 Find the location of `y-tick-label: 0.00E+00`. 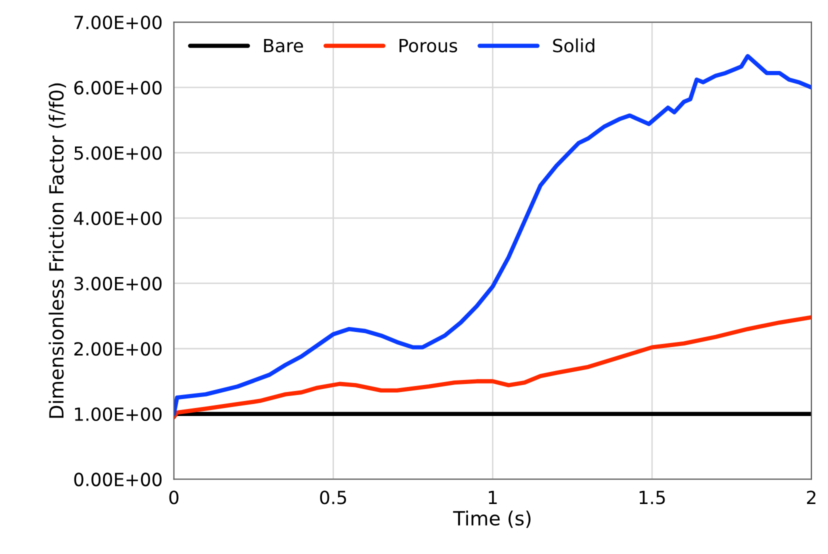

y-tick-label: 0.00E+00 is located at coordinates (118, 479).